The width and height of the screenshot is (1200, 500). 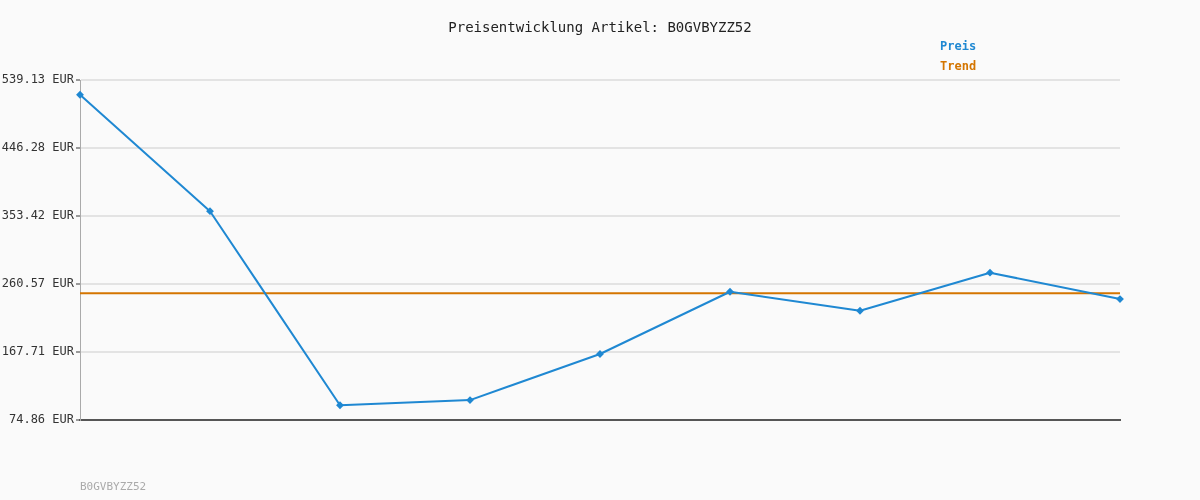 I want to click on text: Trend, so click(x=958, y=66).